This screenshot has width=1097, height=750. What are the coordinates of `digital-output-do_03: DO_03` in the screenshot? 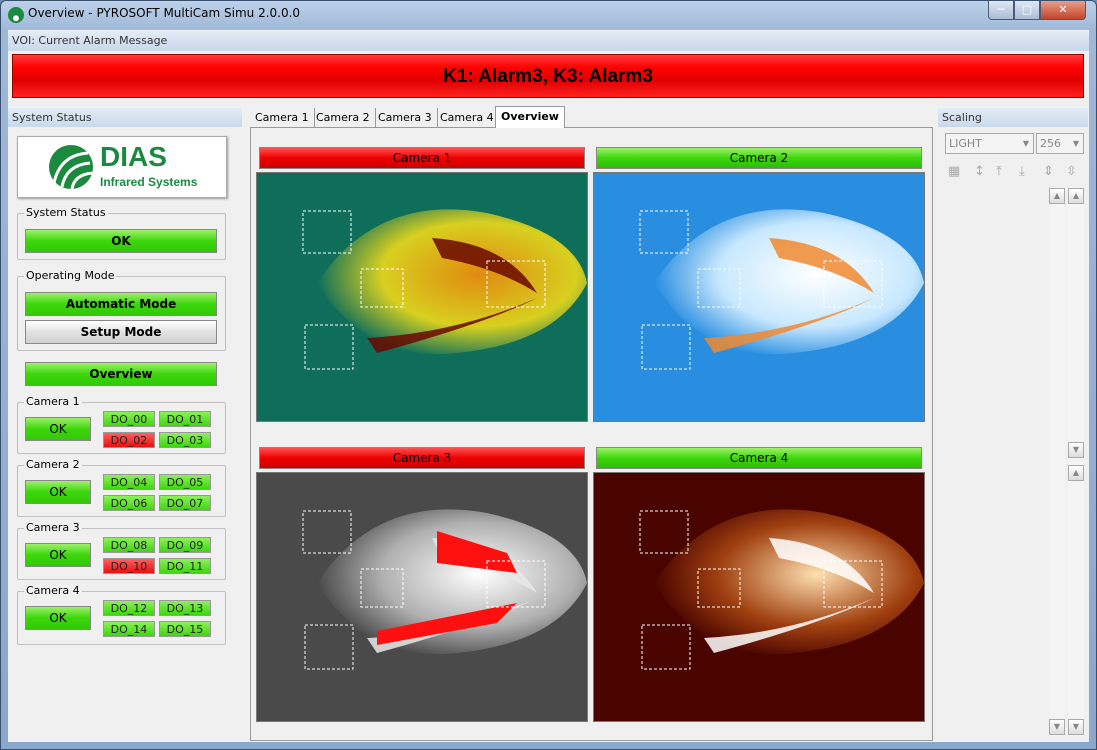 It's located at (185, 440).